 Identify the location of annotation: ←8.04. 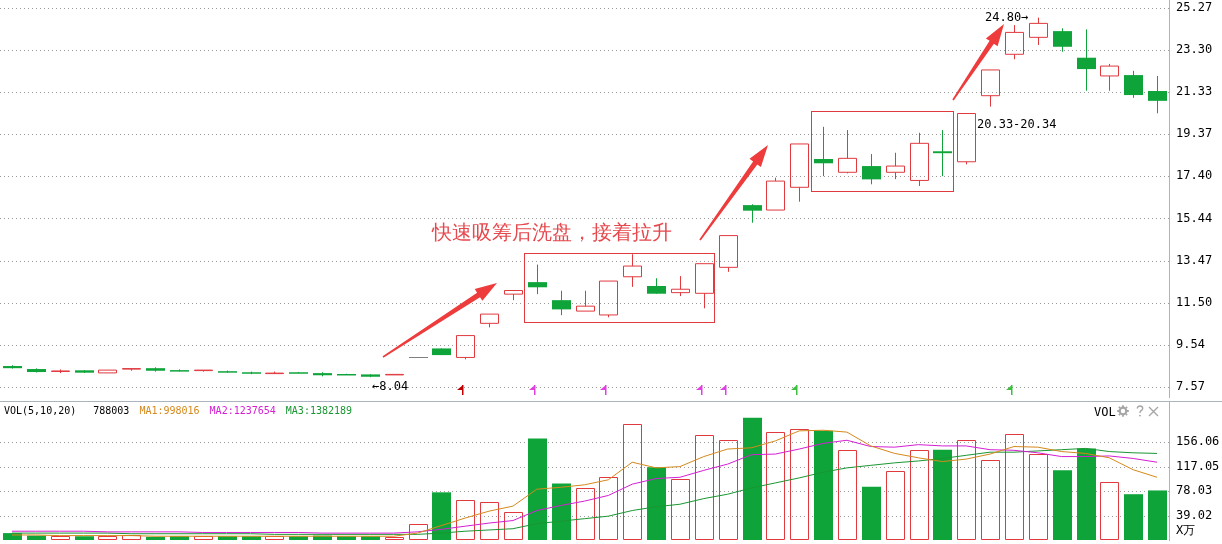
(390, 386).